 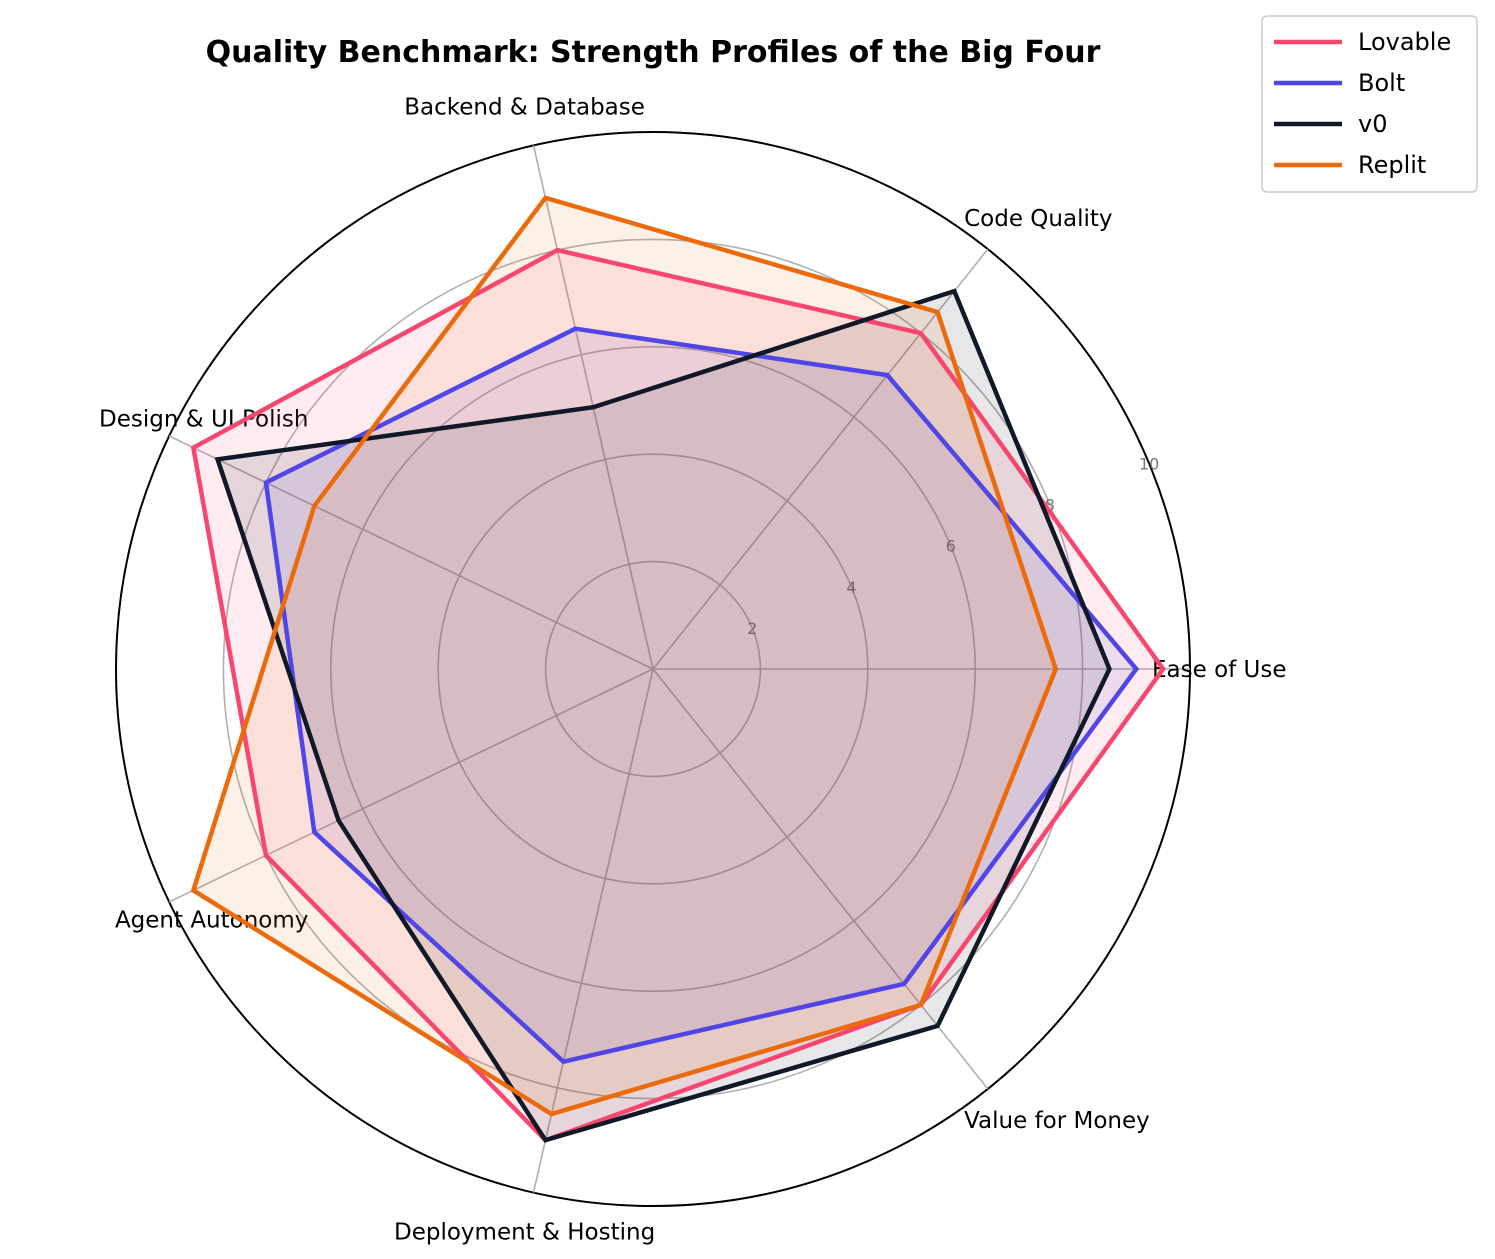 I want to click on legend-label: v0, so click(x=1372, y=124).